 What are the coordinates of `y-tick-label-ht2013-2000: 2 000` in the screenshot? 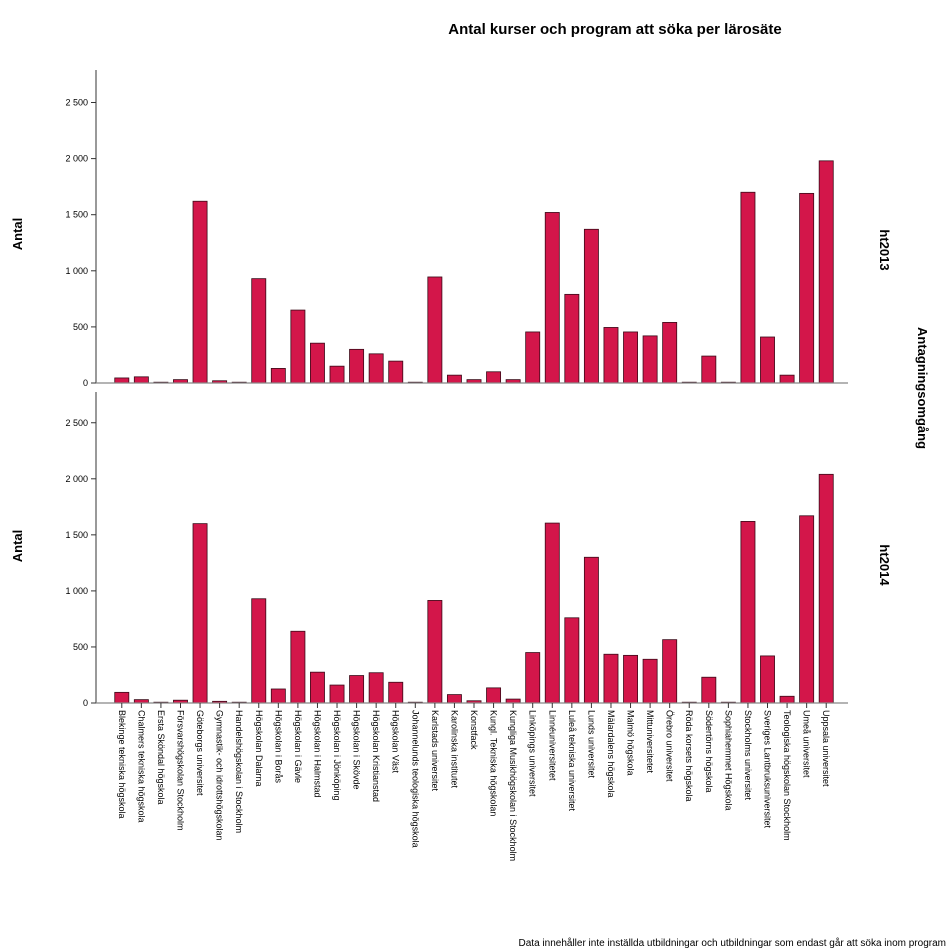 It's located at (76, 159).